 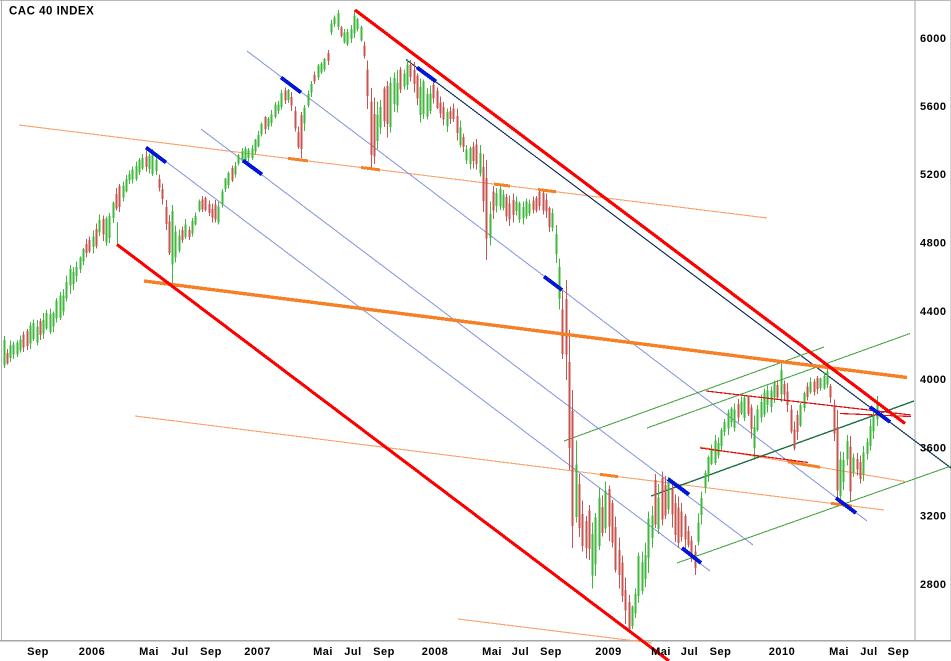 I want to click on svg-text: 2006, so click(x=92, y=652).